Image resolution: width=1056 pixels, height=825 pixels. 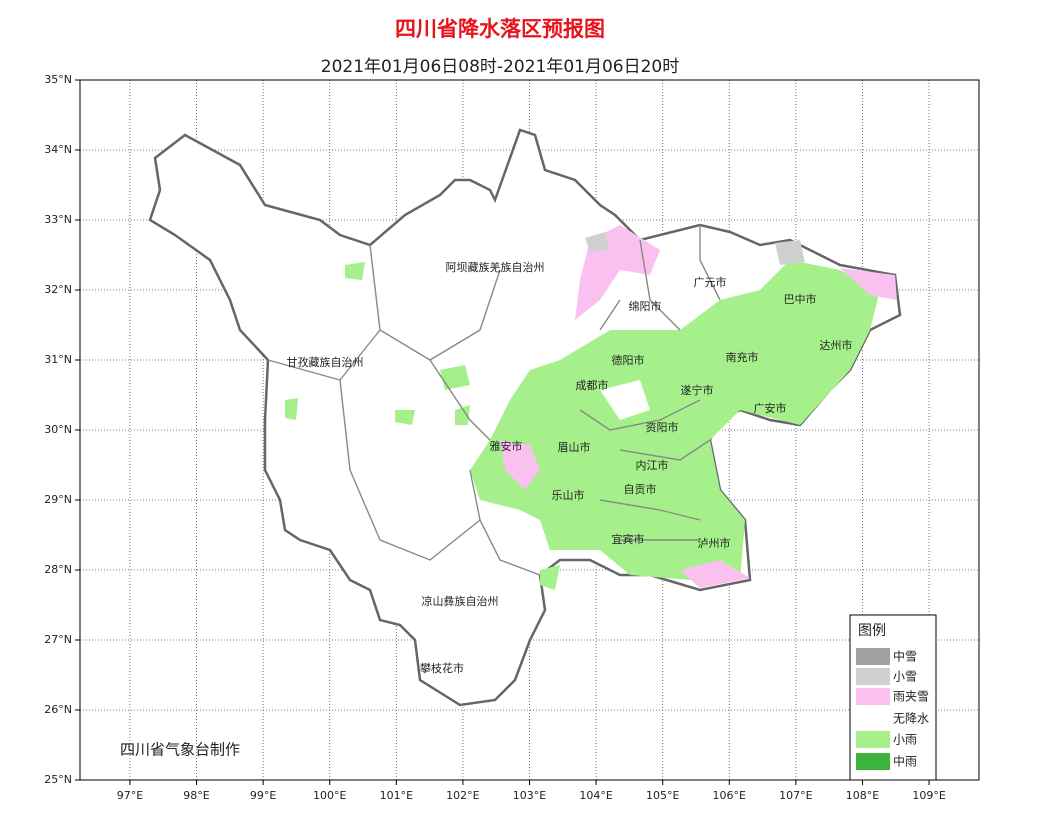 I want to click on region-label: 凉山彝族自治州, so click(x=460, y=601).